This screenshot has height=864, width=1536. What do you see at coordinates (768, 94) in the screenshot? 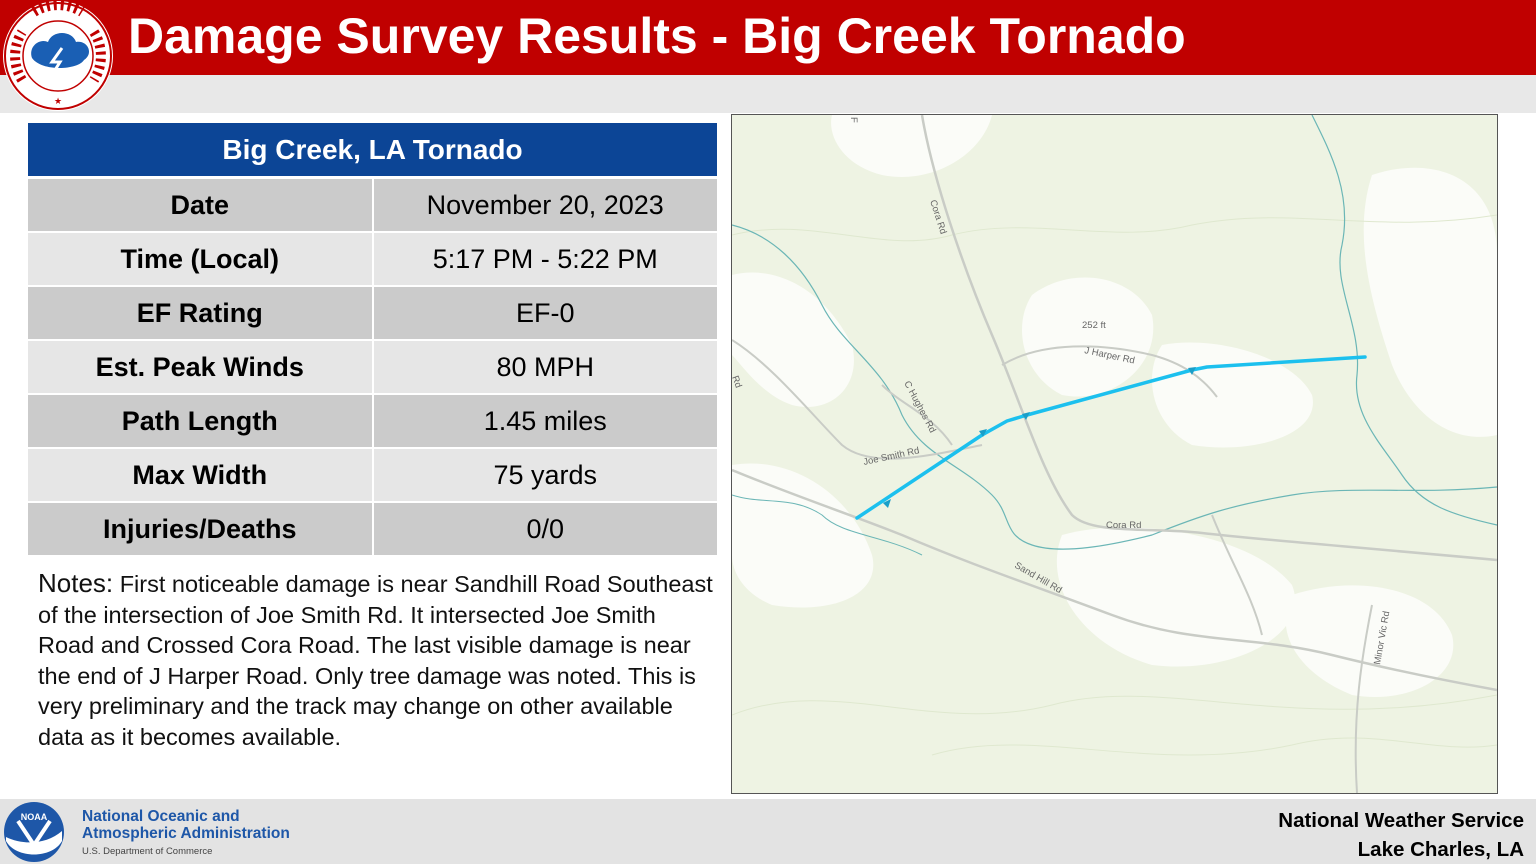
I see `header-strip` at bounding box center [768, 94].